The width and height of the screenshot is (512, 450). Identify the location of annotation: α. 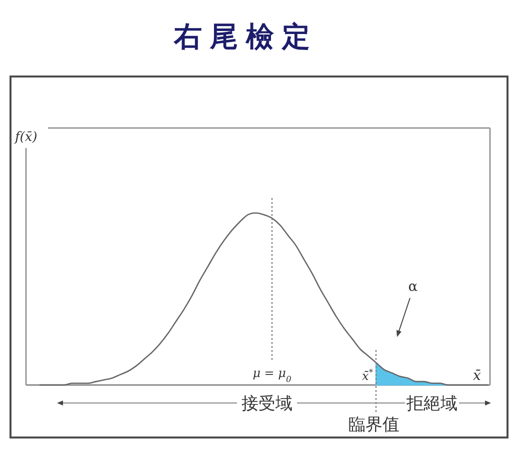
(413, 287).